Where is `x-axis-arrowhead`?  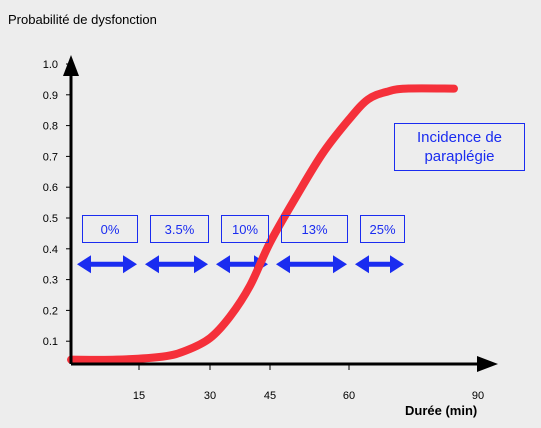 x-axis-arrowhead is located at coordinates (487, 364).